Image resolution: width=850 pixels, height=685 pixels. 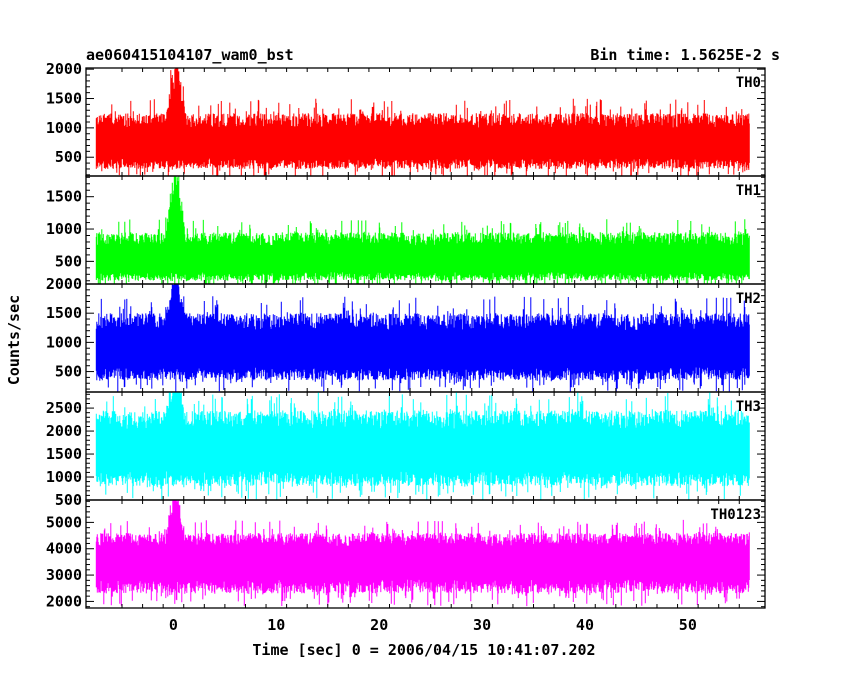 I want to click on y-tick-label-th3: 1500, so click(x=64, y=454).